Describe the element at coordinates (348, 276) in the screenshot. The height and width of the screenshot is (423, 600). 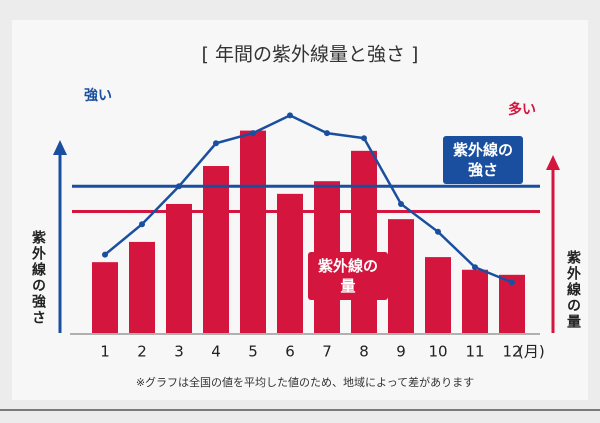
I see `bar-callout: 紫外線の量` at that location.